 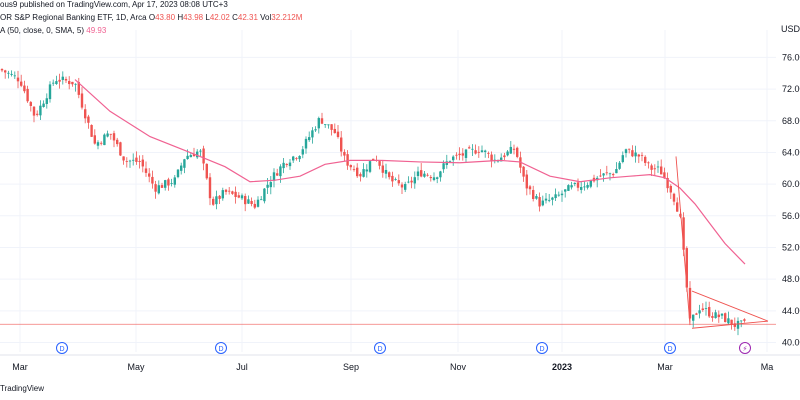 I want to click on x-tick-label: Jul, so click(x=242, y=367).